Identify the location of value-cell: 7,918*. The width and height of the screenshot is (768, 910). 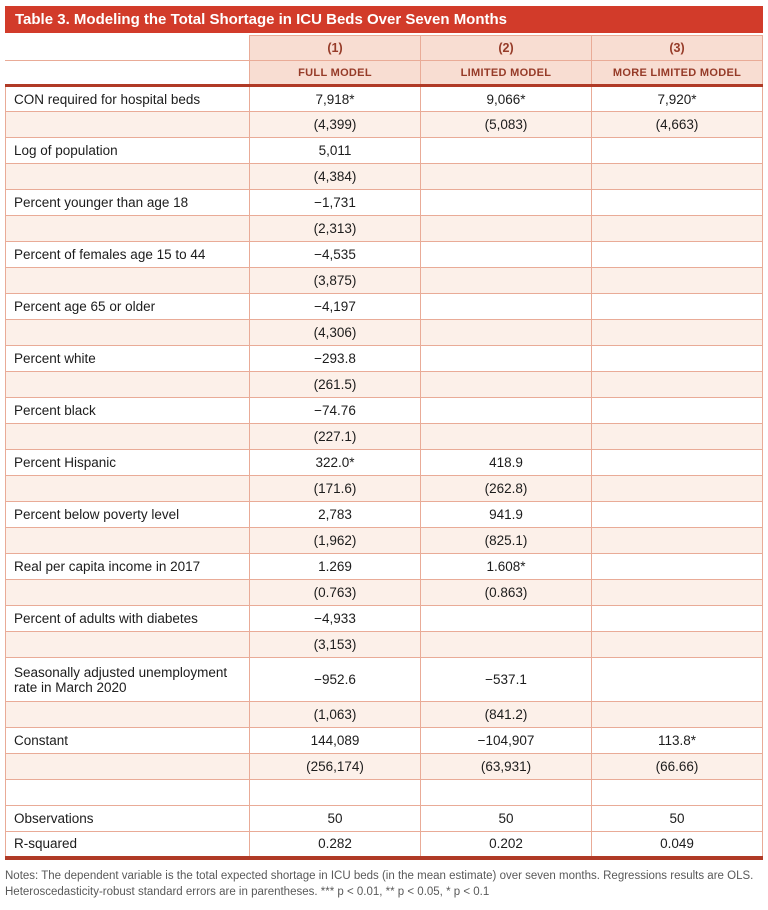
(335, 98).